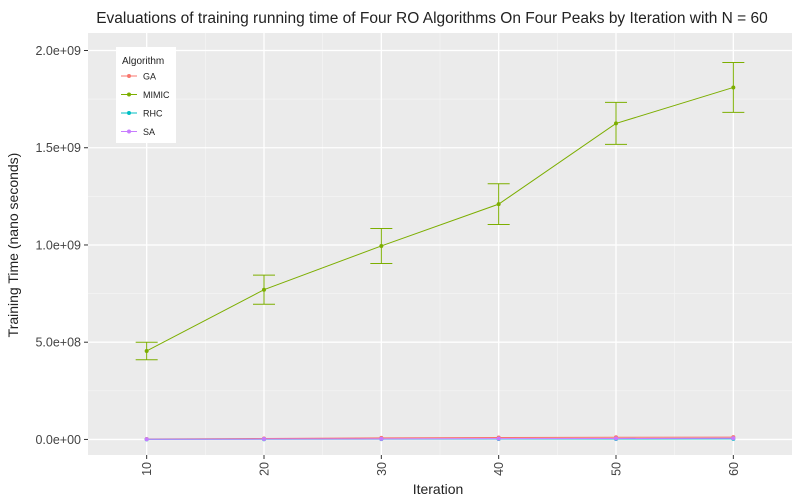 The height and width of the screenshot is (500, 800). I want to click on y-tick-label: 1.5e+09, so click(58, 148).